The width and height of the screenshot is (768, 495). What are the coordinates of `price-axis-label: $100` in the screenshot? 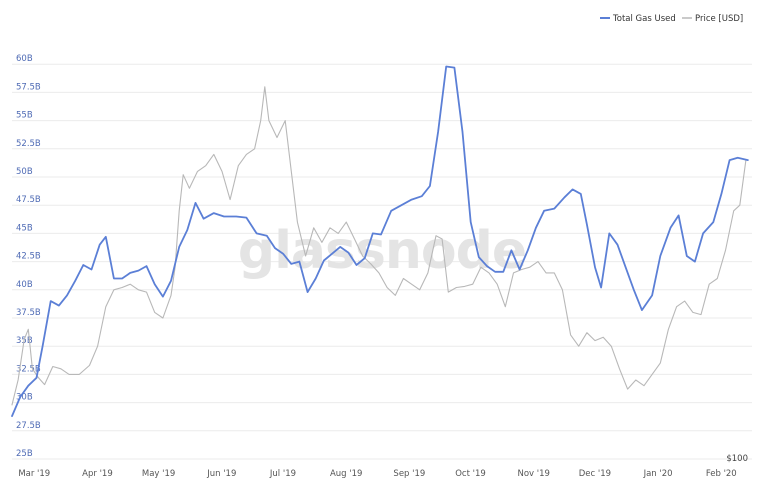 It's located at (737, 459).